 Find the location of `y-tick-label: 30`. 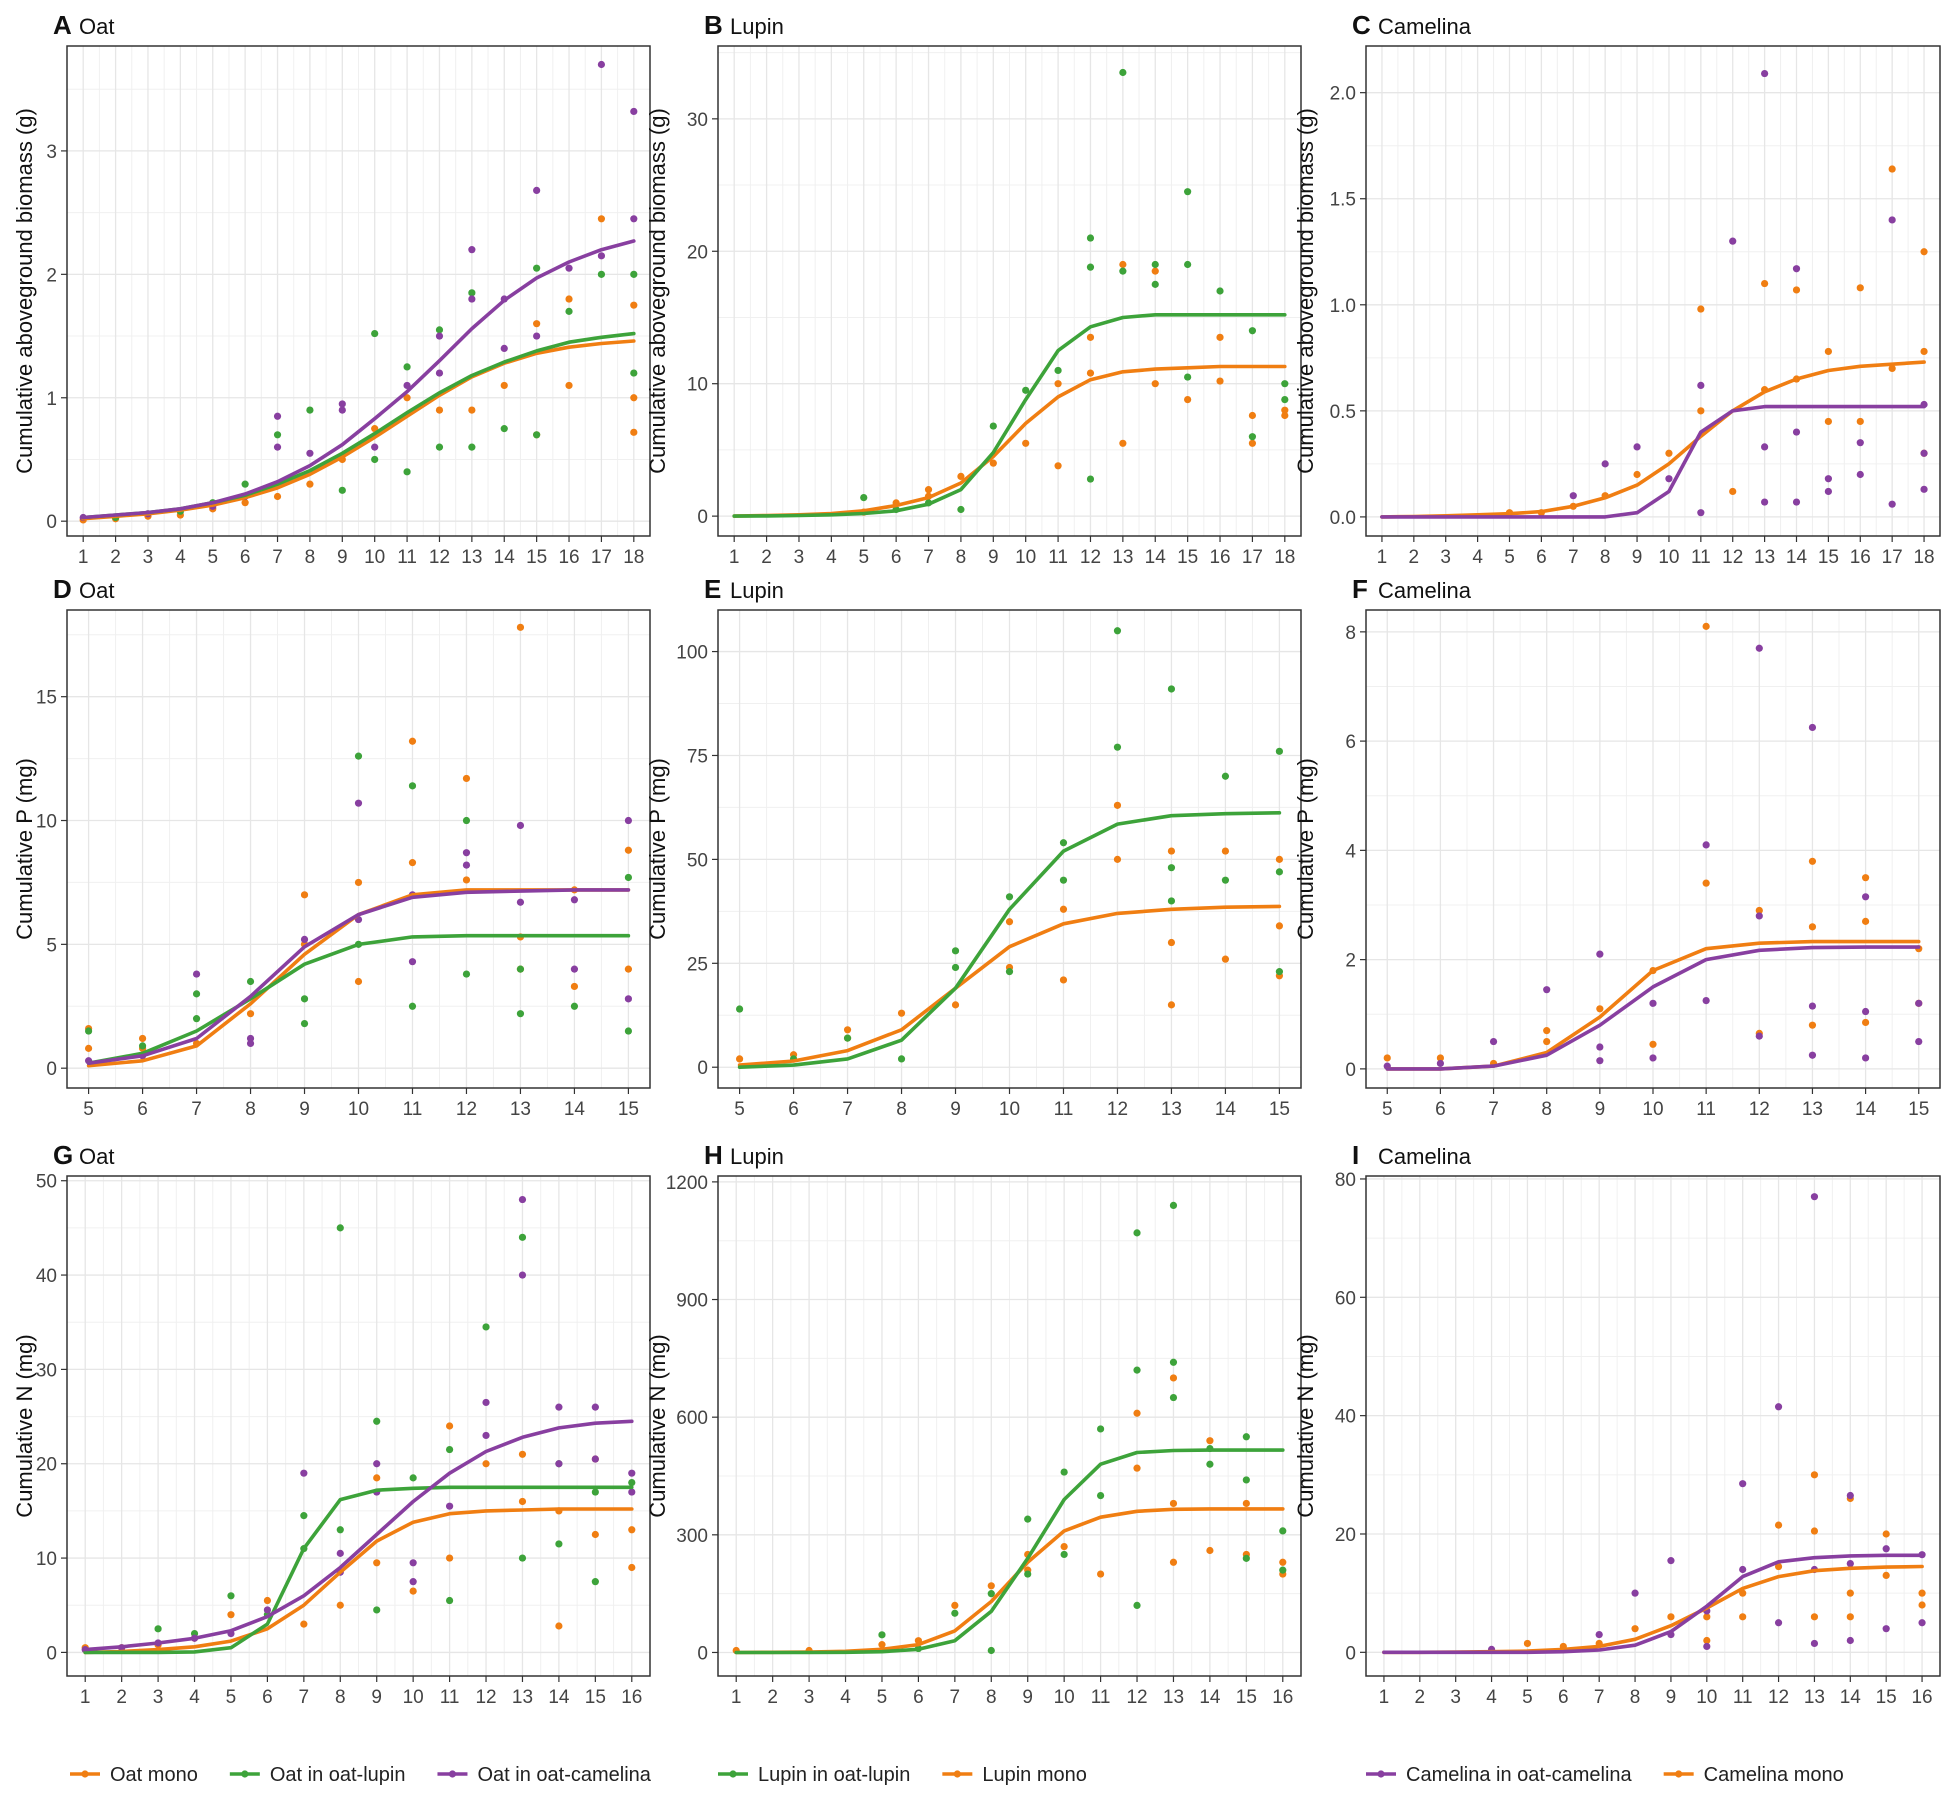

y-tick-label: 30 is located at coordinates (697, 120).